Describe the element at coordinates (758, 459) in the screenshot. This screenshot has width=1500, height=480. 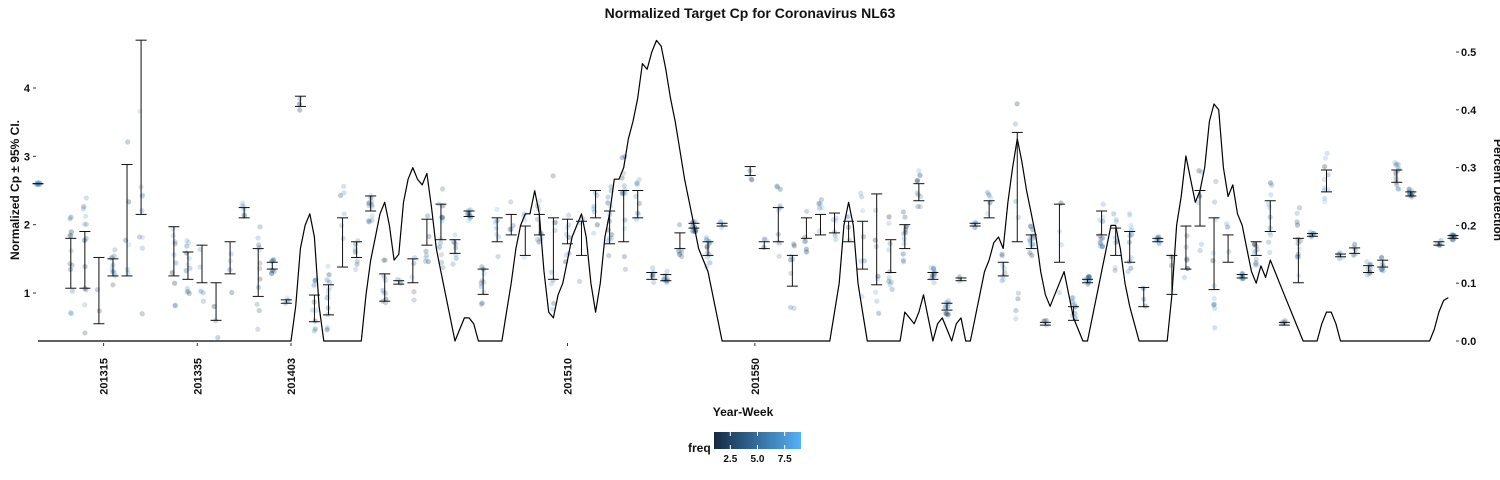
I see `legend-tick-label: 5.0` at that location.